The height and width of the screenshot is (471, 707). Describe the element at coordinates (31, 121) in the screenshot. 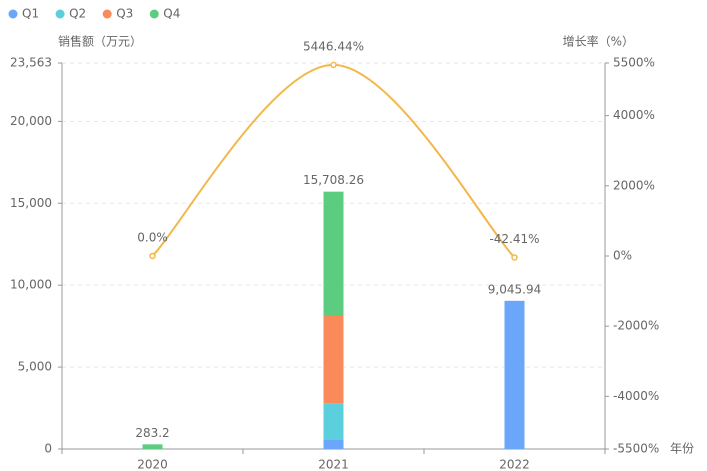

I see `y-tick-label: 20,000` at that location.